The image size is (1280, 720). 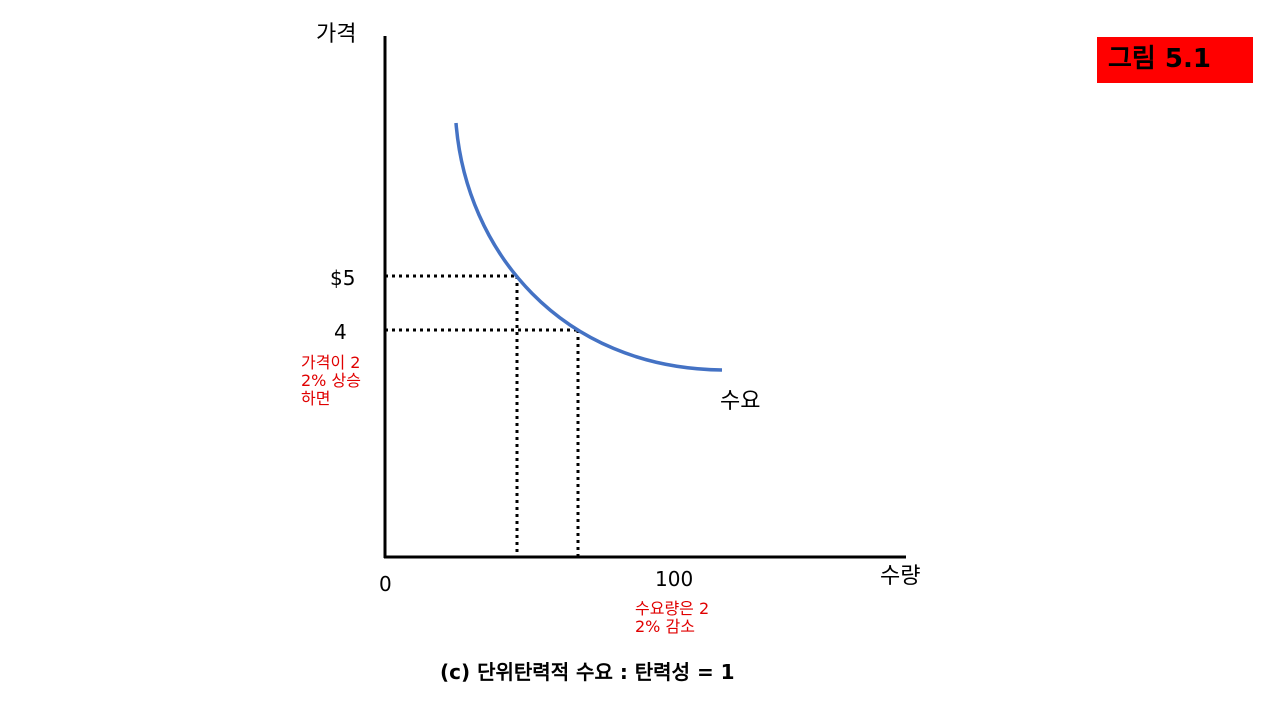 What do you see at coordinates (900, 576) in the screenshot?
I see `x-axis-label: 수량` at bounding box center [900, 576].